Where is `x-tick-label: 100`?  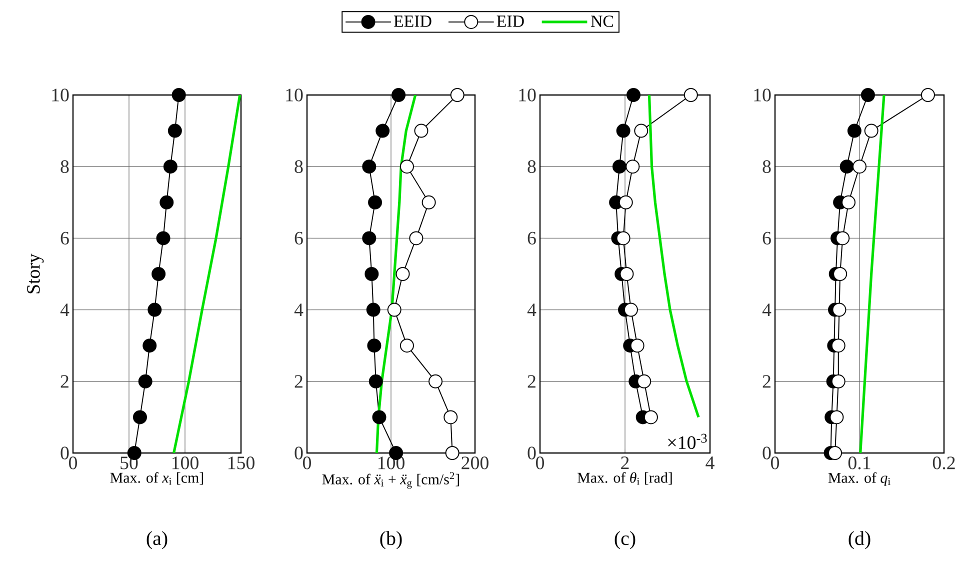 x-tick-label: 100 is located at coordinates (185, 463).